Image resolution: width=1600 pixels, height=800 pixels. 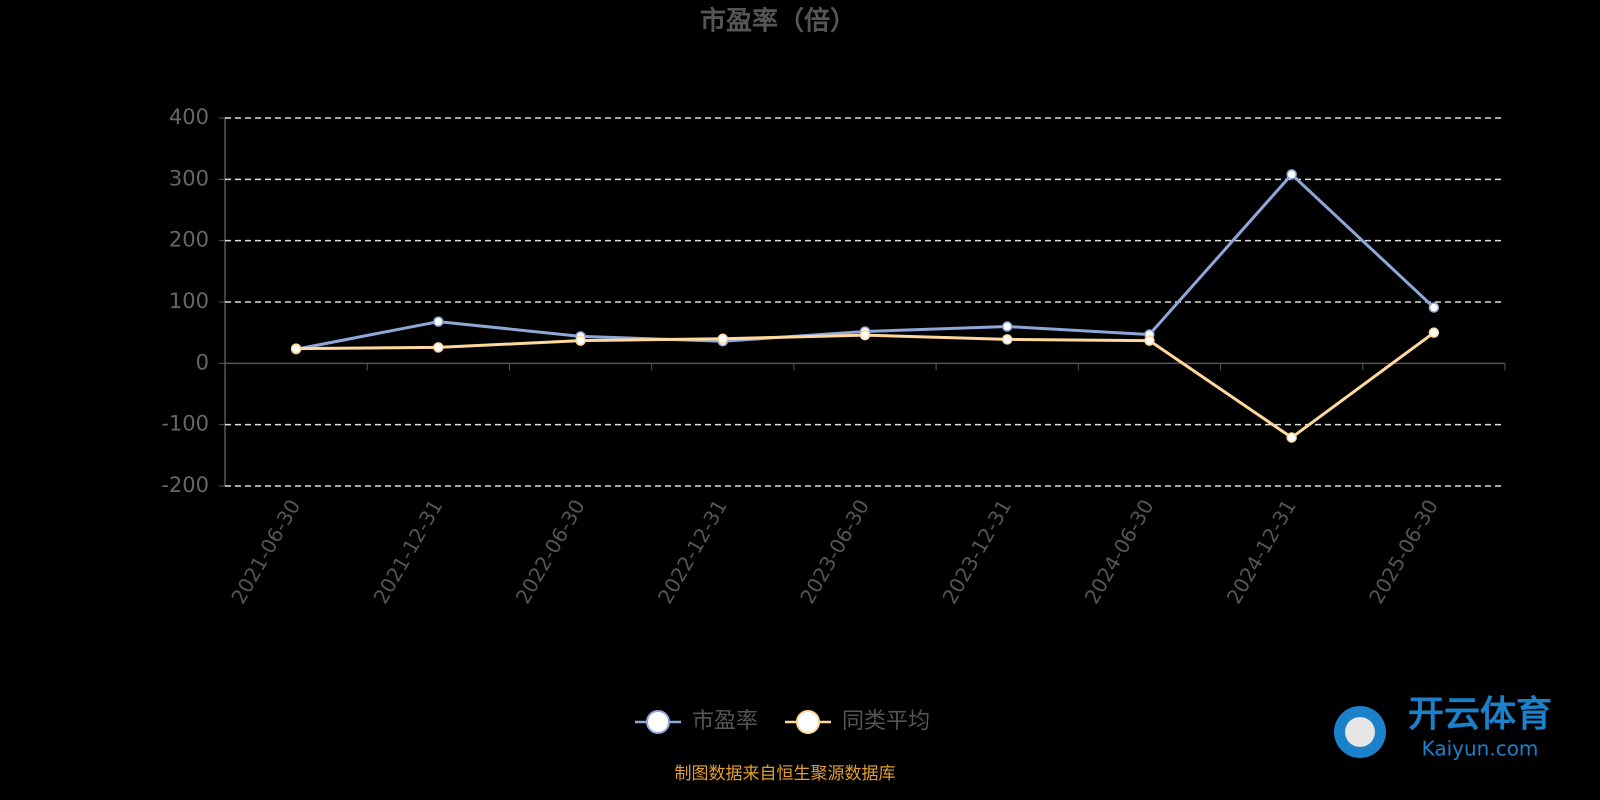 I want to click on x-tick-label: 2021-06-30, so click(x=265, y=551).